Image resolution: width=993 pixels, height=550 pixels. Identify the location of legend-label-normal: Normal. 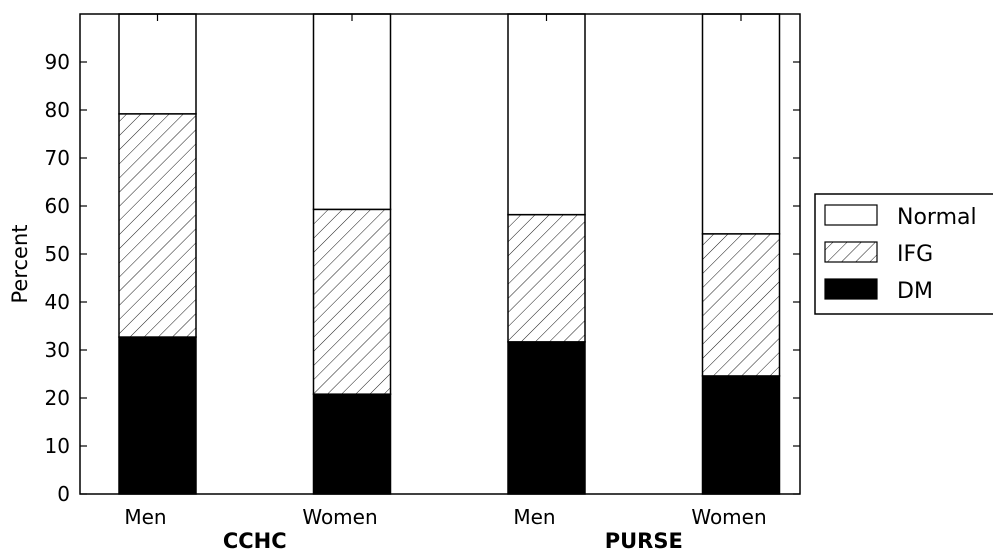
(937, 217).